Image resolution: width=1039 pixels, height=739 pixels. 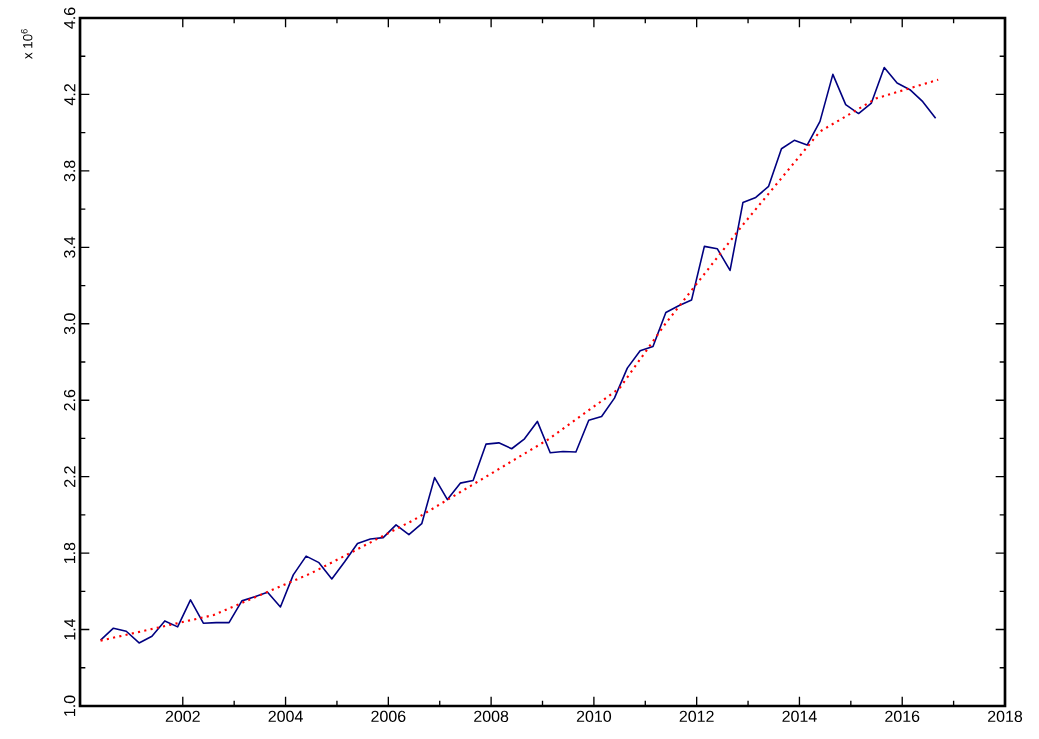 What do you see at coordinates (69, 324) in the screenshot?
I see `y-tick-label: 3.0` at bounding box center [69, 324].